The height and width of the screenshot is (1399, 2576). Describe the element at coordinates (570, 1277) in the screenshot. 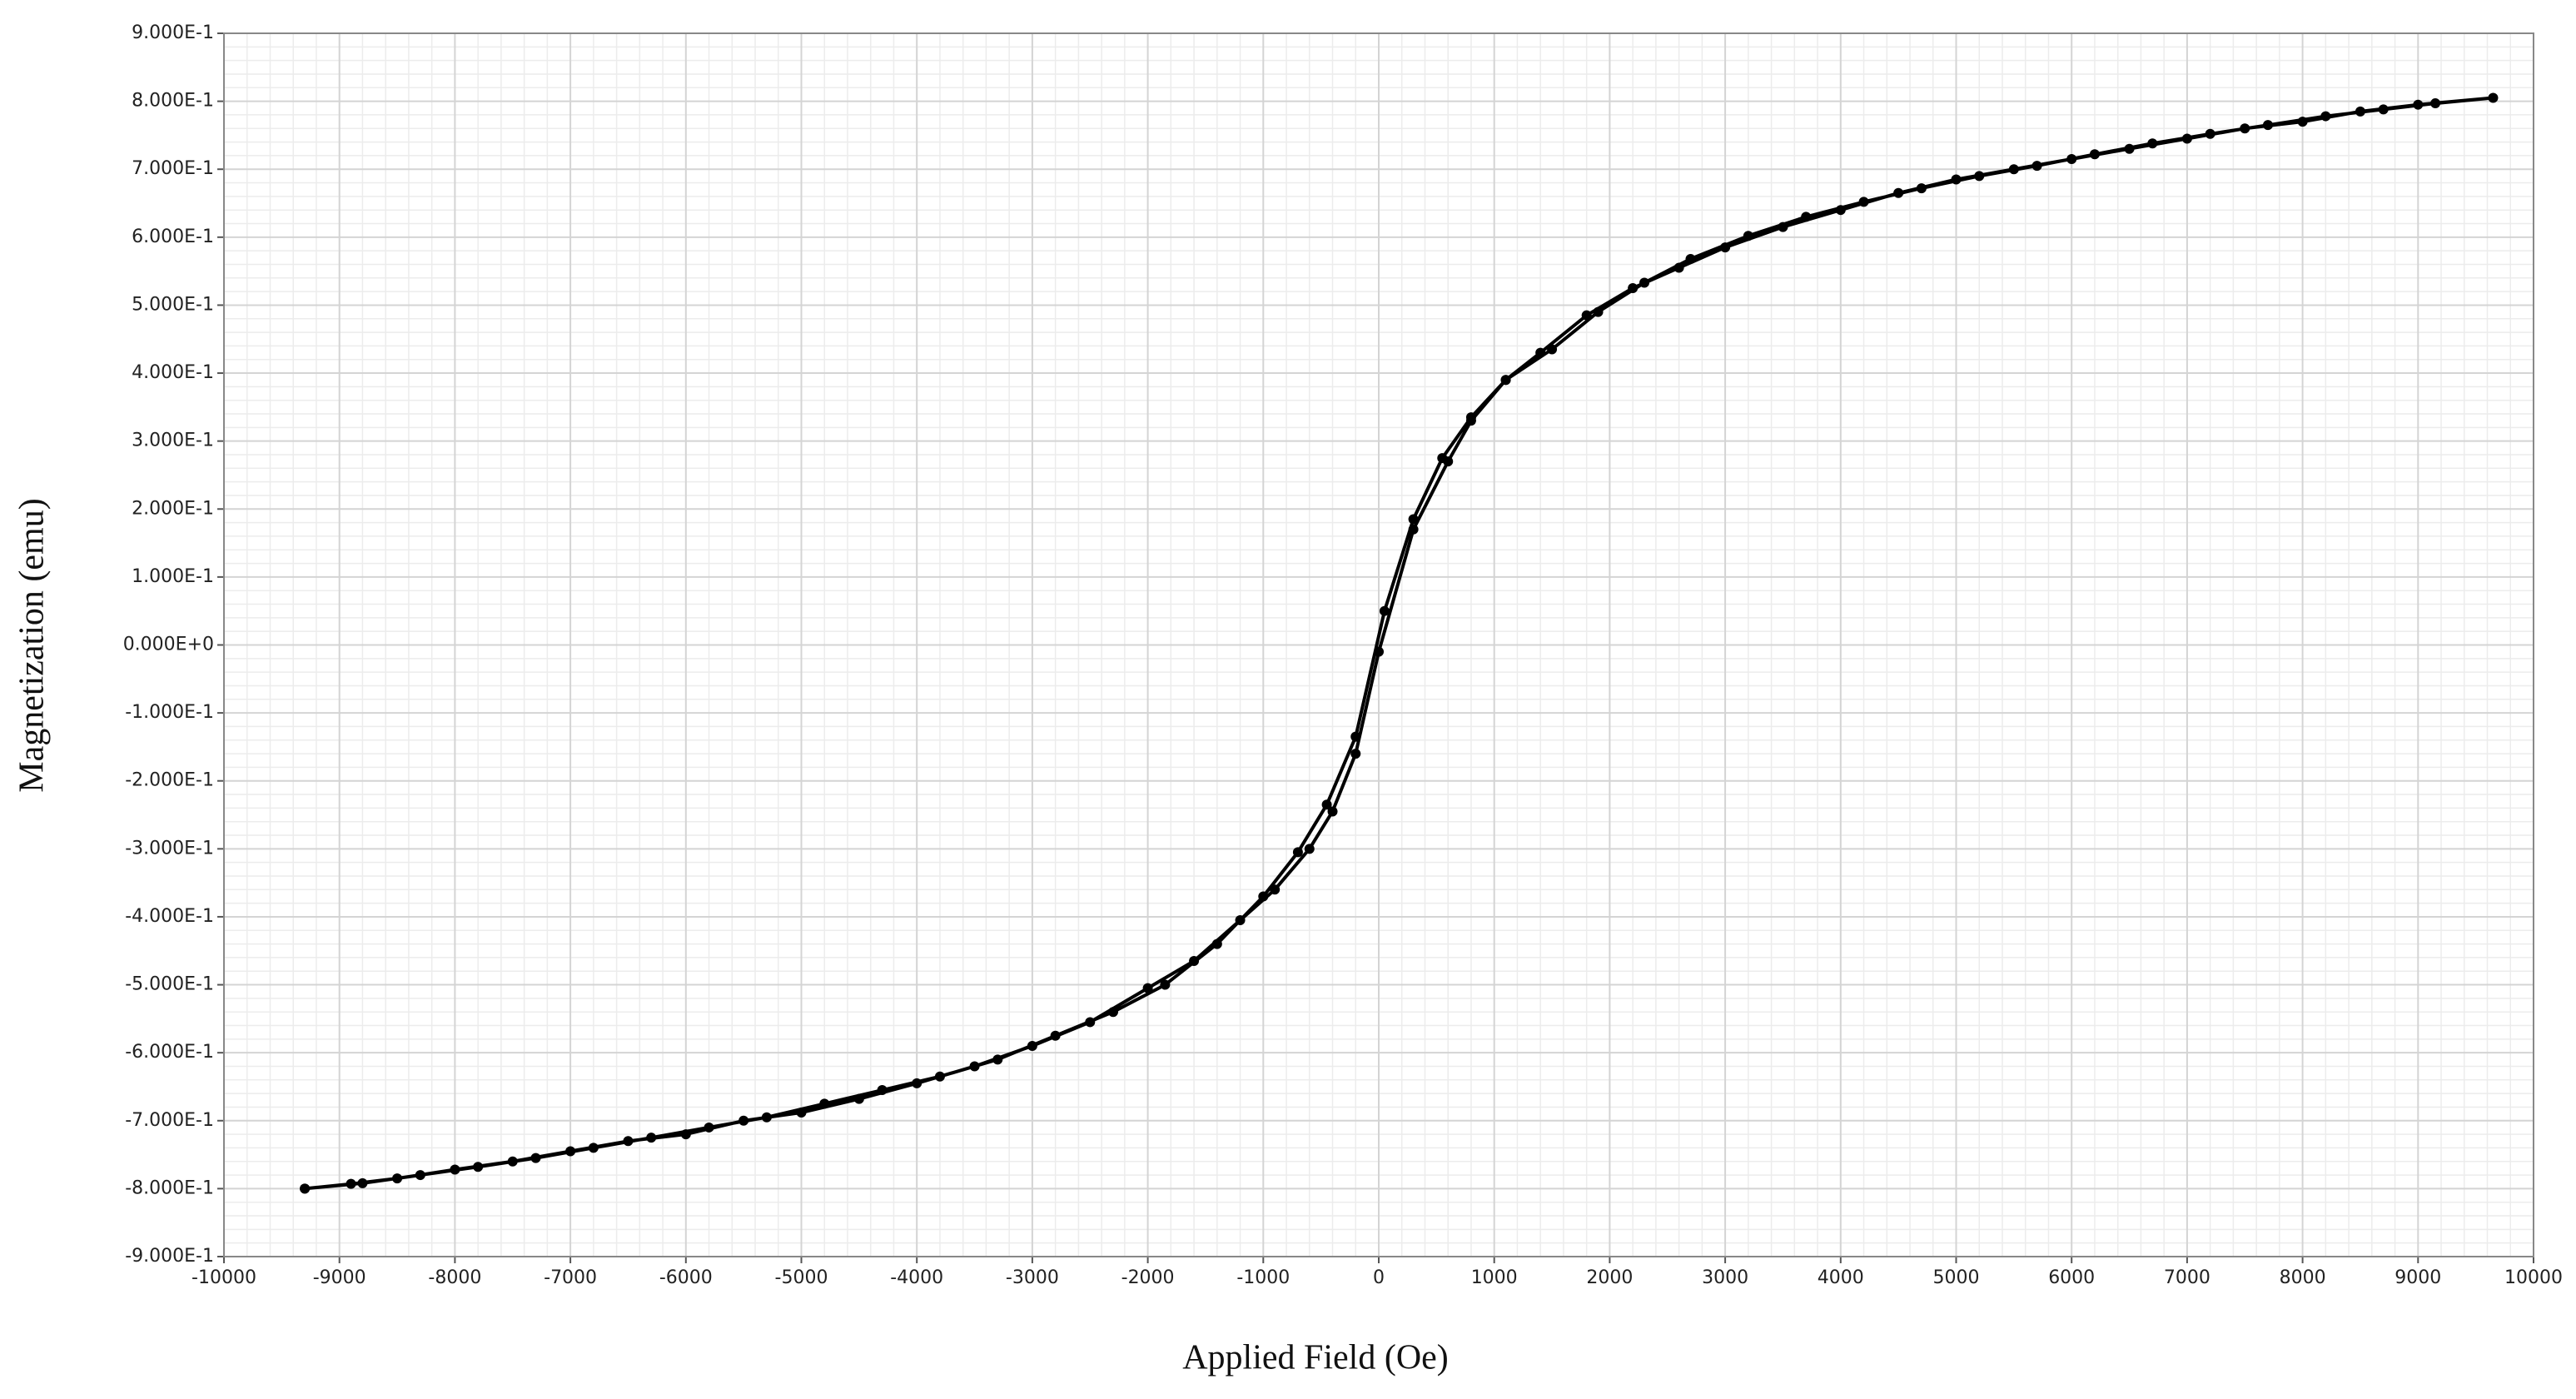

I see `x-tick-label: -7000` at that location.